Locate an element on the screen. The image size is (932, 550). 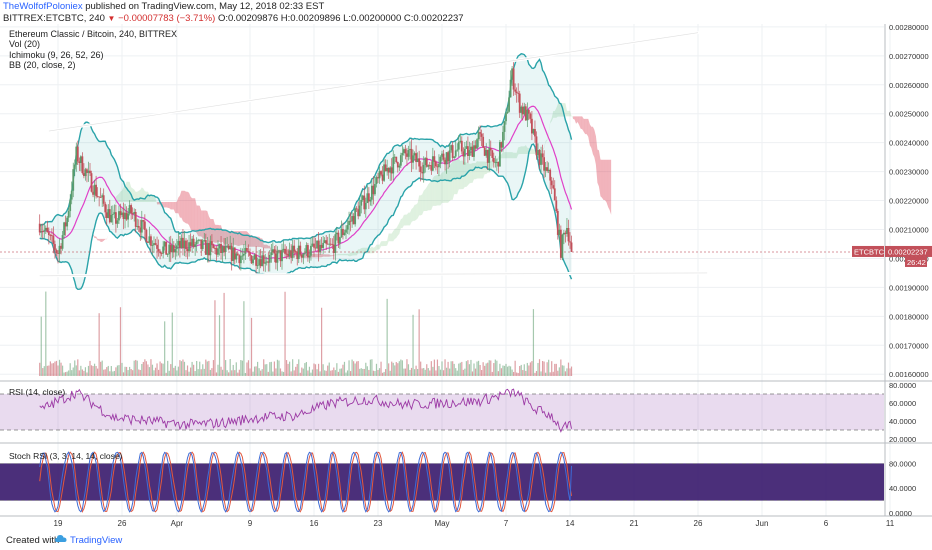
tradingview-brand: TradingView is located at coordinates (96, 540).